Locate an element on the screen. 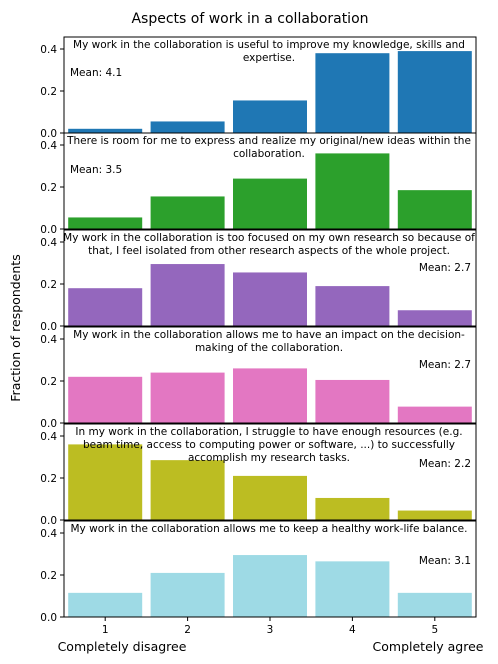 This screenshot has height=664, width=498. x-end-label-left: Completely disagree is located at coordinates (122, 646).